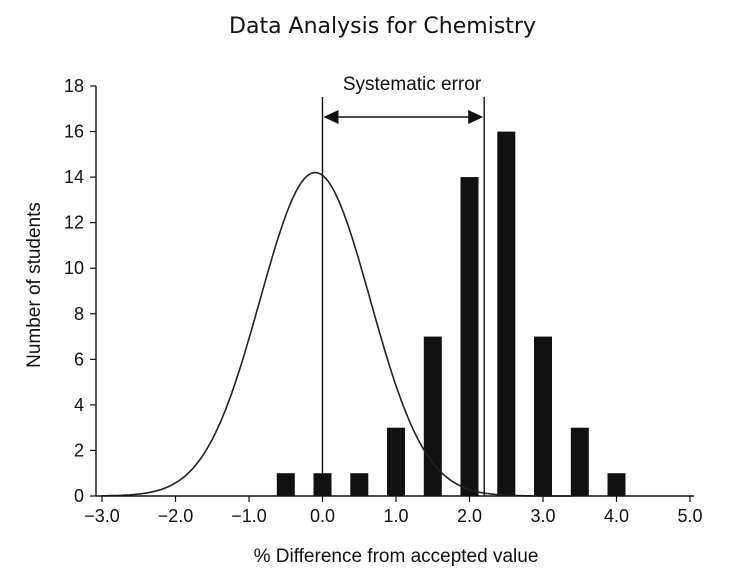 The image size is (743, 573). Describe the element at coordinates (79, 314) in the screenshot. I see `y-tick-label: 8` at that location.